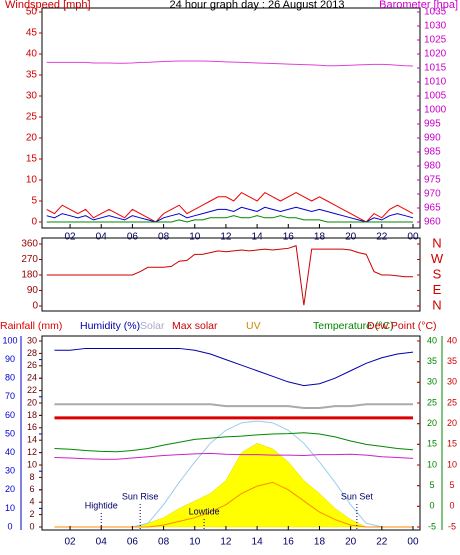 The image size is (460, 555). Describe the element at coordinates (432, 208) in the screenshot. I see `y-tick-label: 965` at that location.